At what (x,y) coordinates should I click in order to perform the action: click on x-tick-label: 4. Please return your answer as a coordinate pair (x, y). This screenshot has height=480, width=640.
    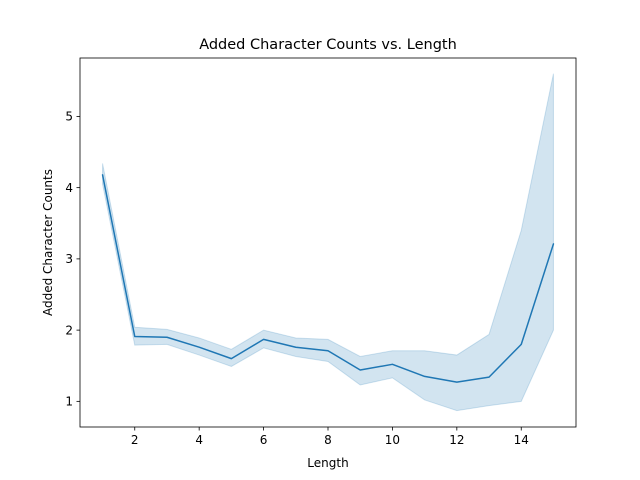
    Looking at the image, I should click on (199, 440).